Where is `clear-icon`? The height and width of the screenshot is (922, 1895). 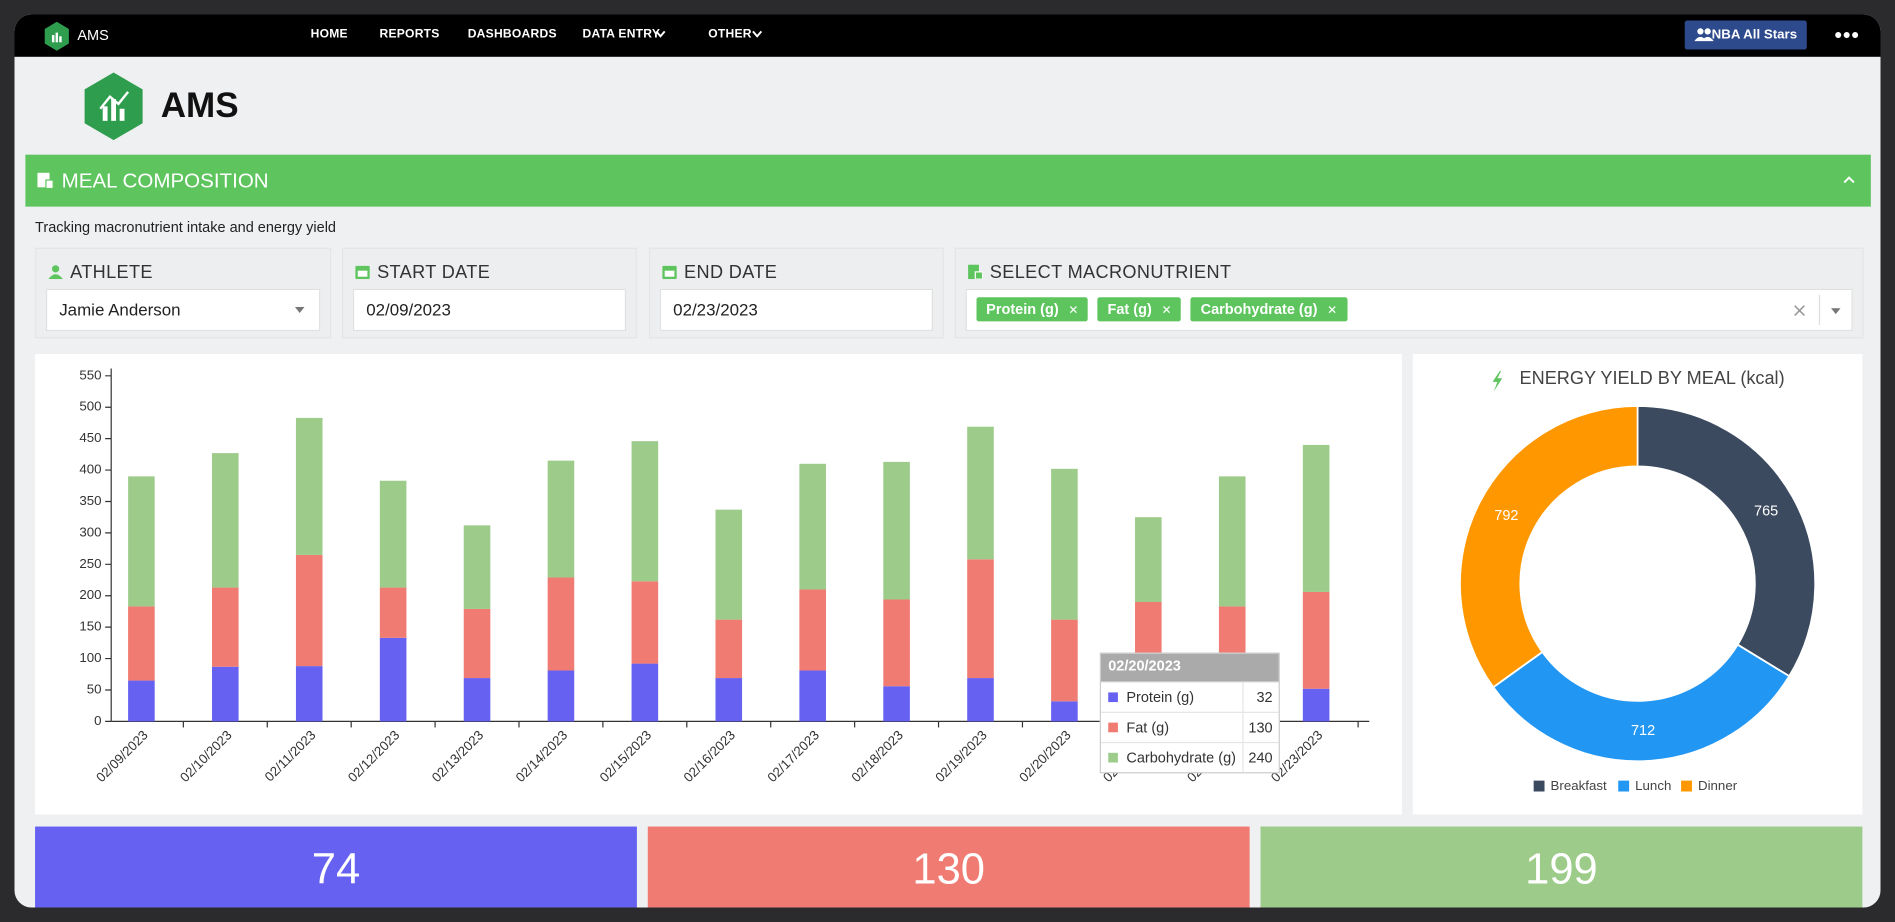 clear-icon is located at coordinates (1799, 311).